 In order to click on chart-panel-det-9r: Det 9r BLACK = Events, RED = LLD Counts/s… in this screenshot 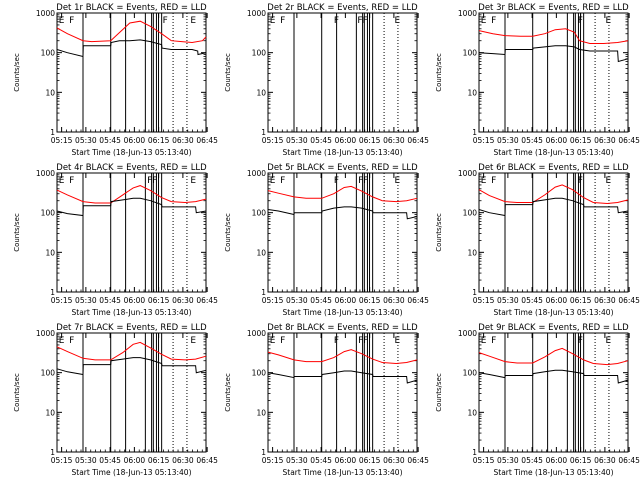, I will do `click(537, 400)`.